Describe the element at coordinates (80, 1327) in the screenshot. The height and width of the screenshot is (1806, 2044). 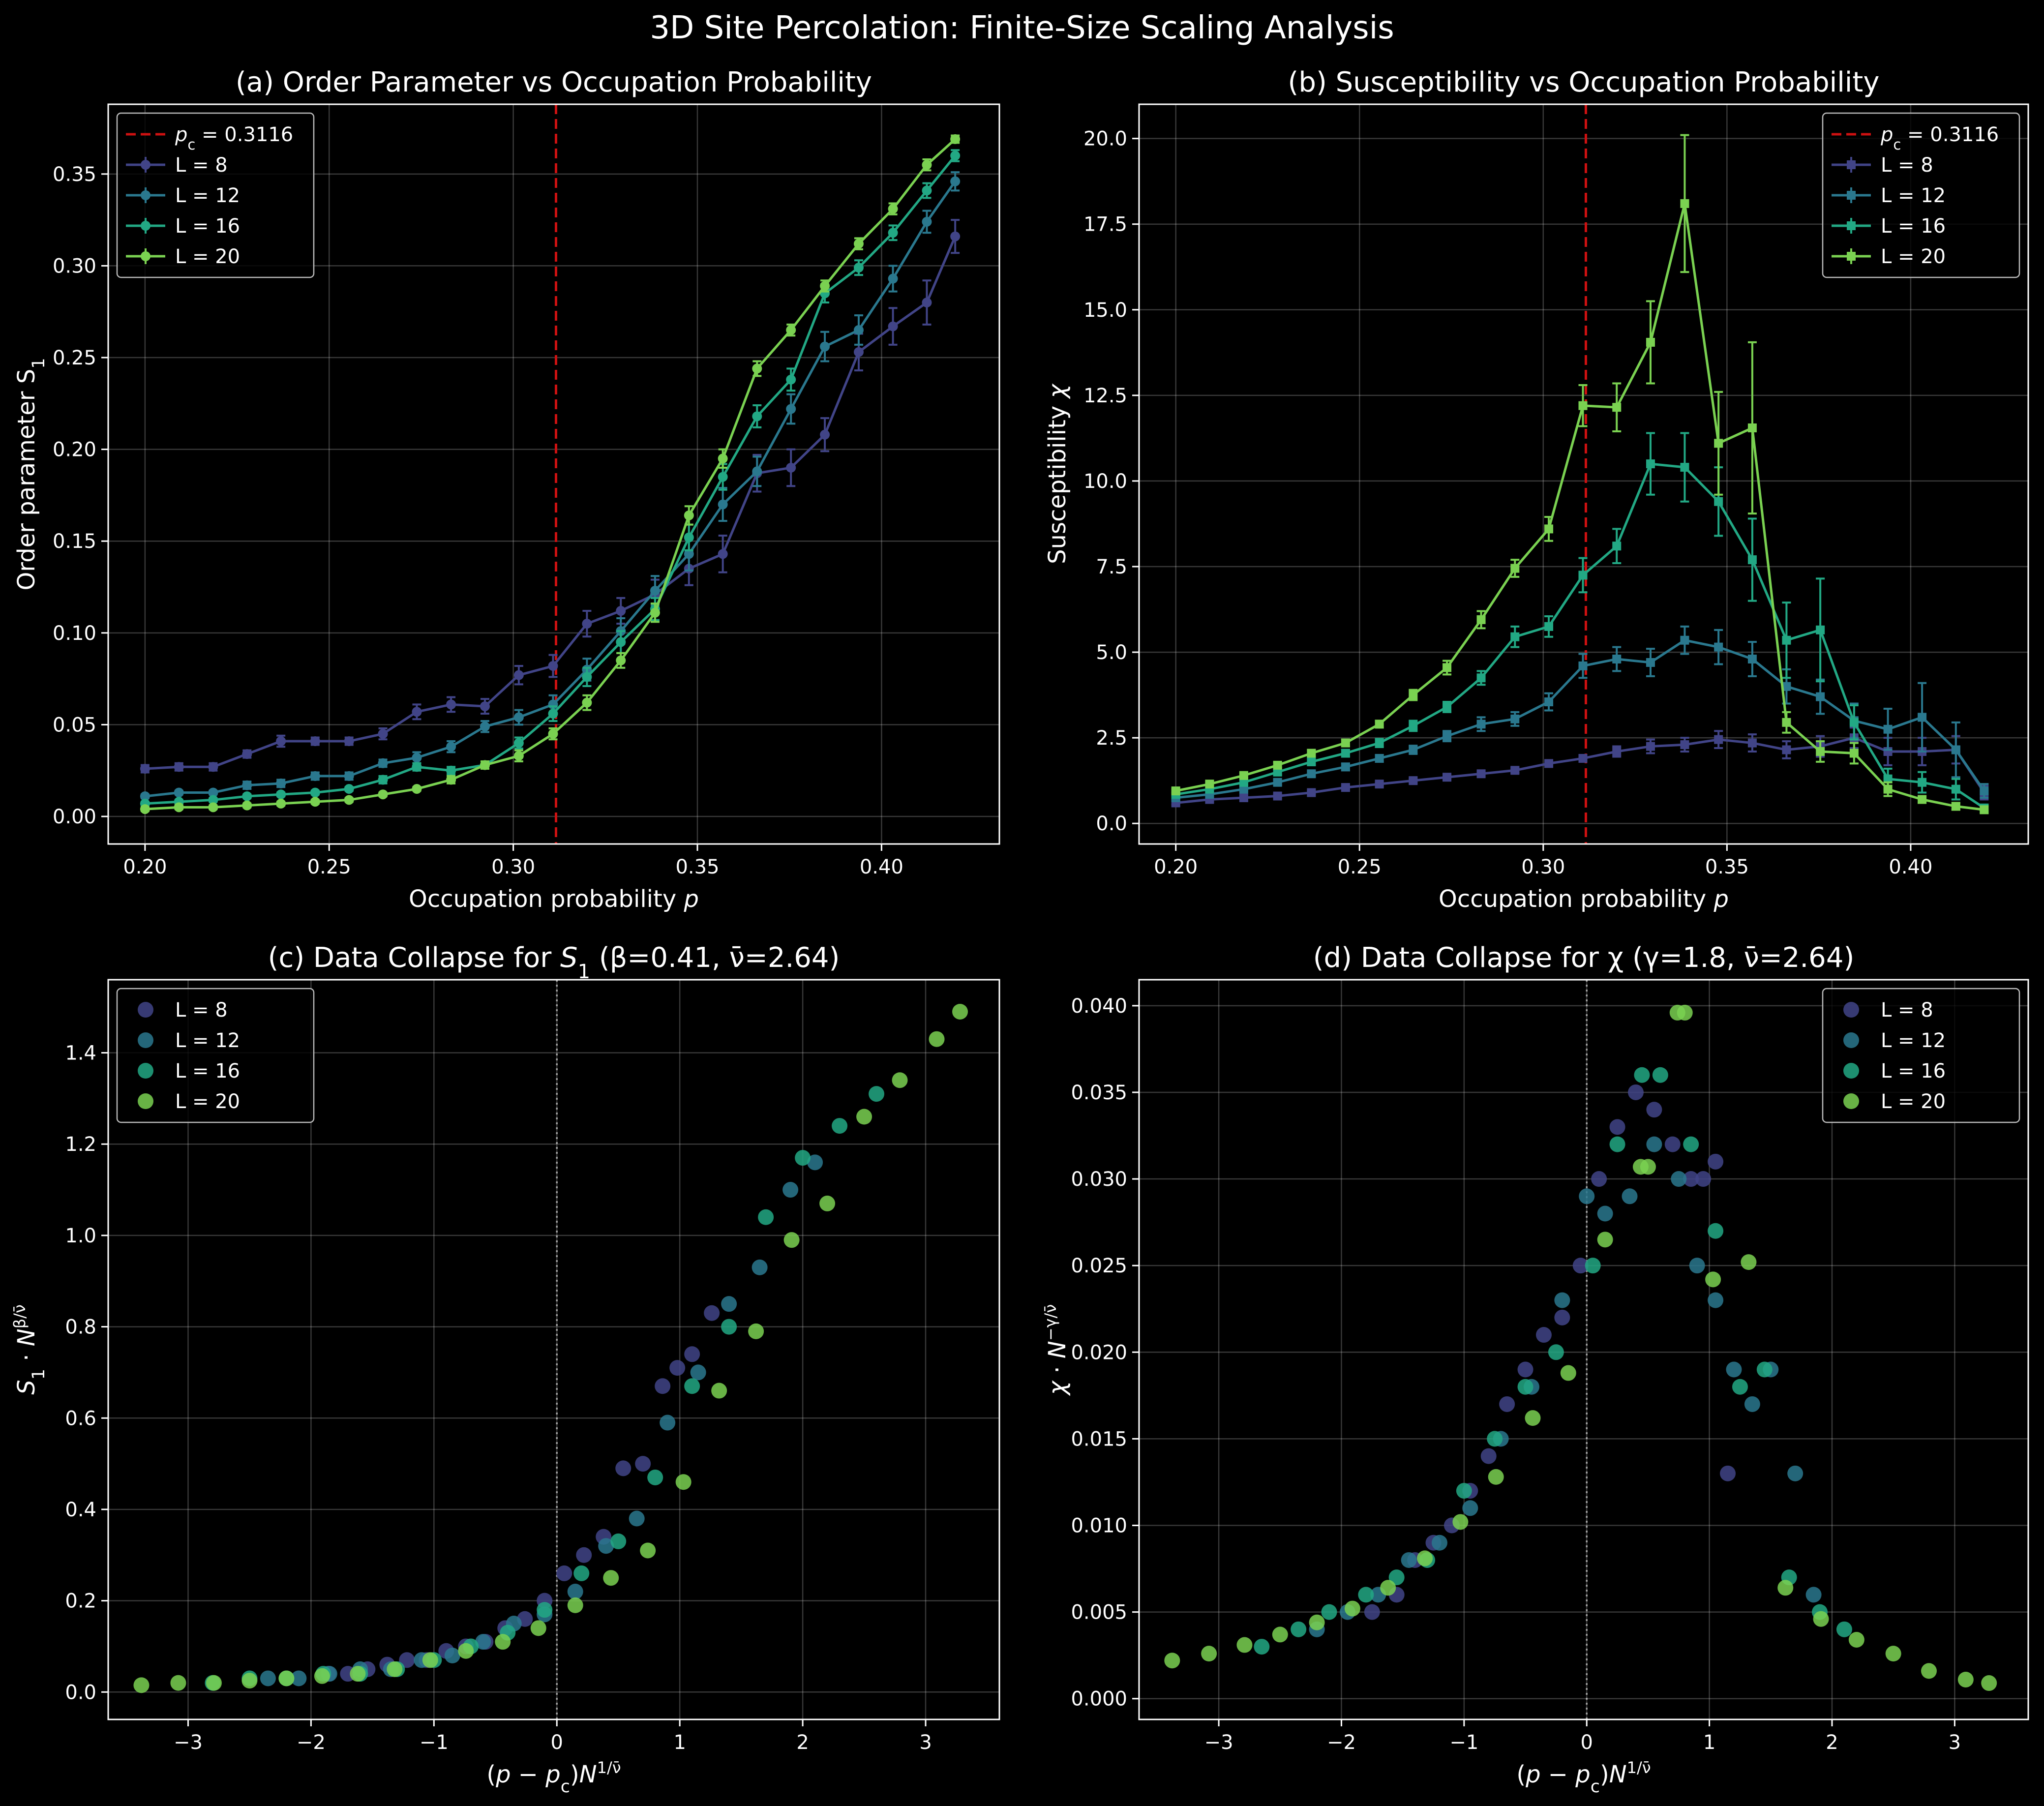
I see `y-tick-label: 0.8` at that location.